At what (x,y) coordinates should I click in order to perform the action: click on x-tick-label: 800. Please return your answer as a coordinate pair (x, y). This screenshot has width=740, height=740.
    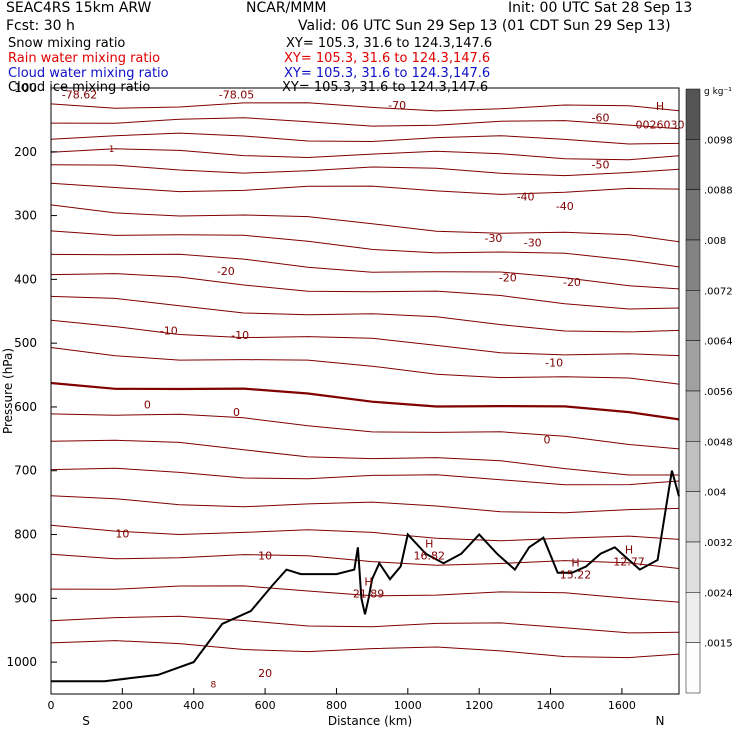
    Looking at the image, I should click on (336, 705).